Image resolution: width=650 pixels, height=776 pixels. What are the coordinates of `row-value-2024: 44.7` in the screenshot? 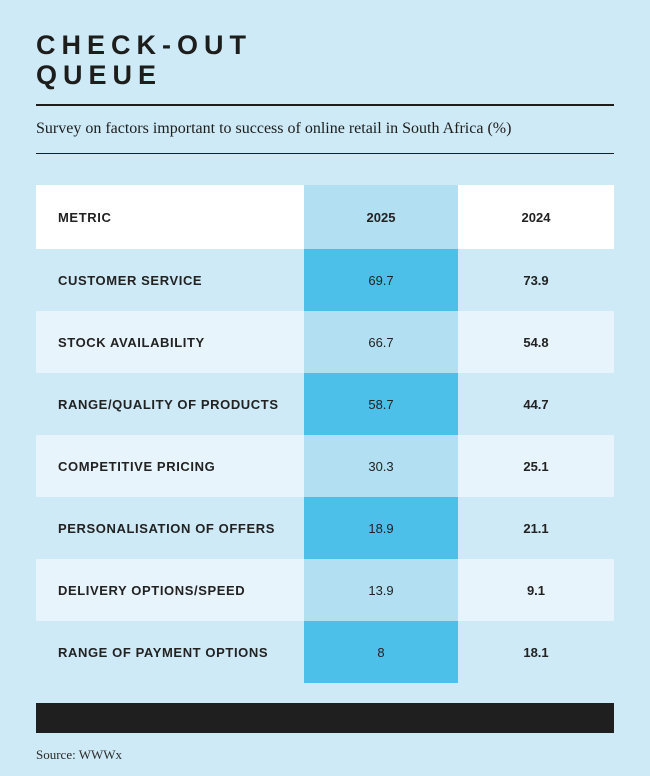 It's located at (536, 404).